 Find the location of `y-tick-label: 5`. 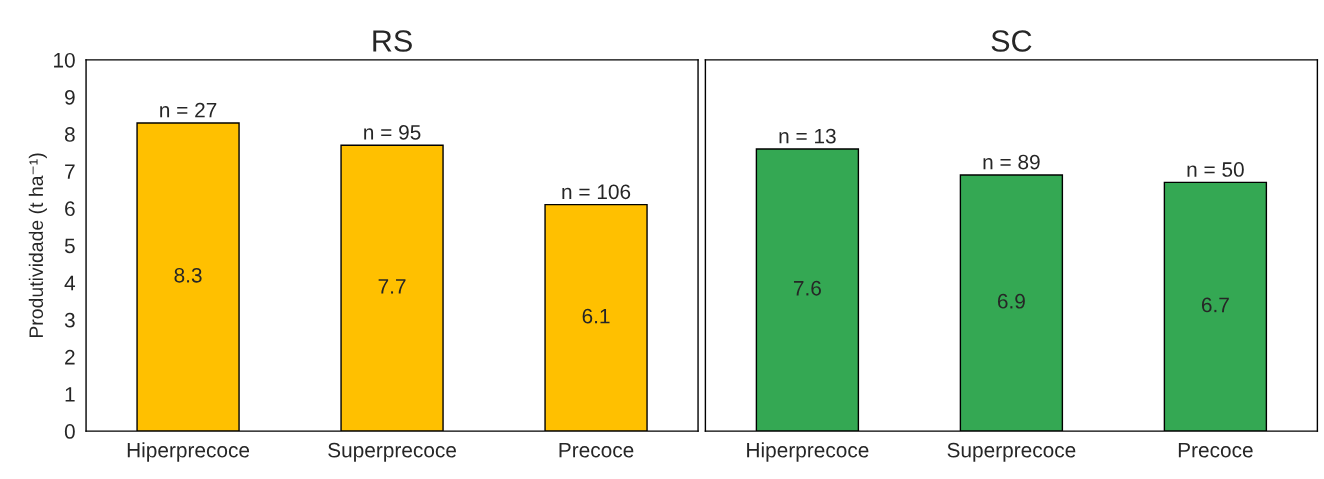

y-tick-label: 5 is located at coordinates (69, 246).